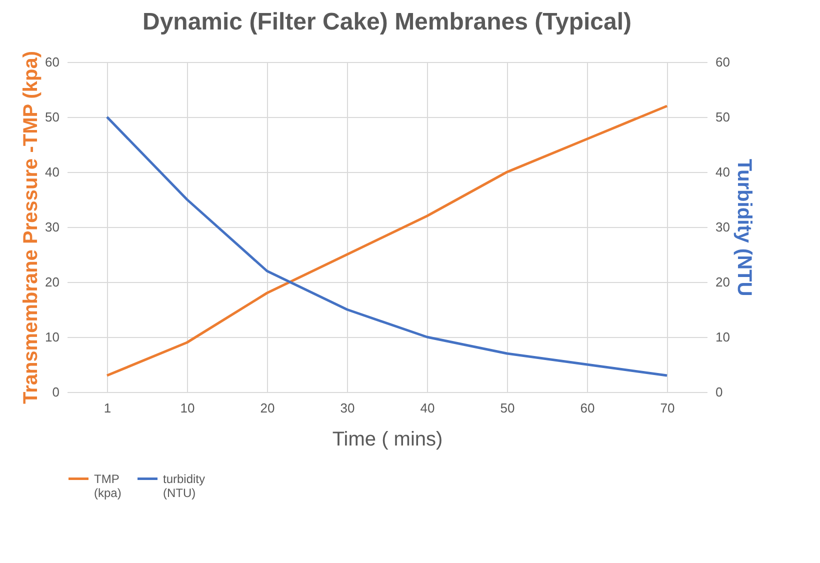 The image size is (820, 563). Describe the element at coordinates (347, 408) in the screenshot. I see `x-tick-label: 30` at that location.